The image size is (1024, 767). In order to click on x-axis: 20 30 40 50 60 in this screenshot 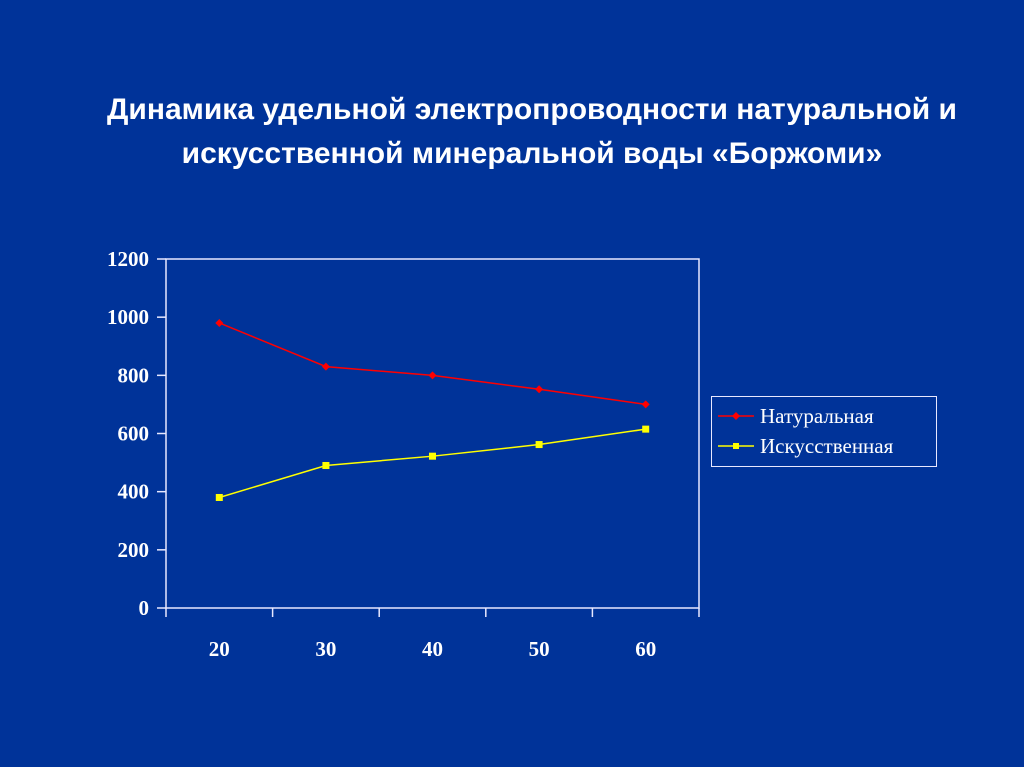, I will do `click(432, 634)`.